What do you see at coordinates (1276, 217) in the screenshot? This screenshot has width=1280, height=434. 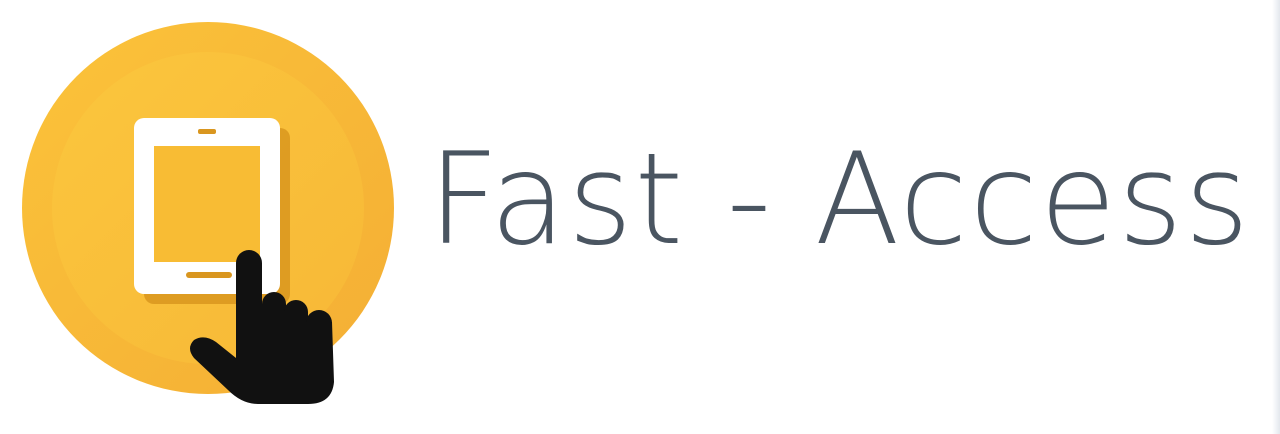 I see `edge-shadow` at bounding box center [1276, 217].